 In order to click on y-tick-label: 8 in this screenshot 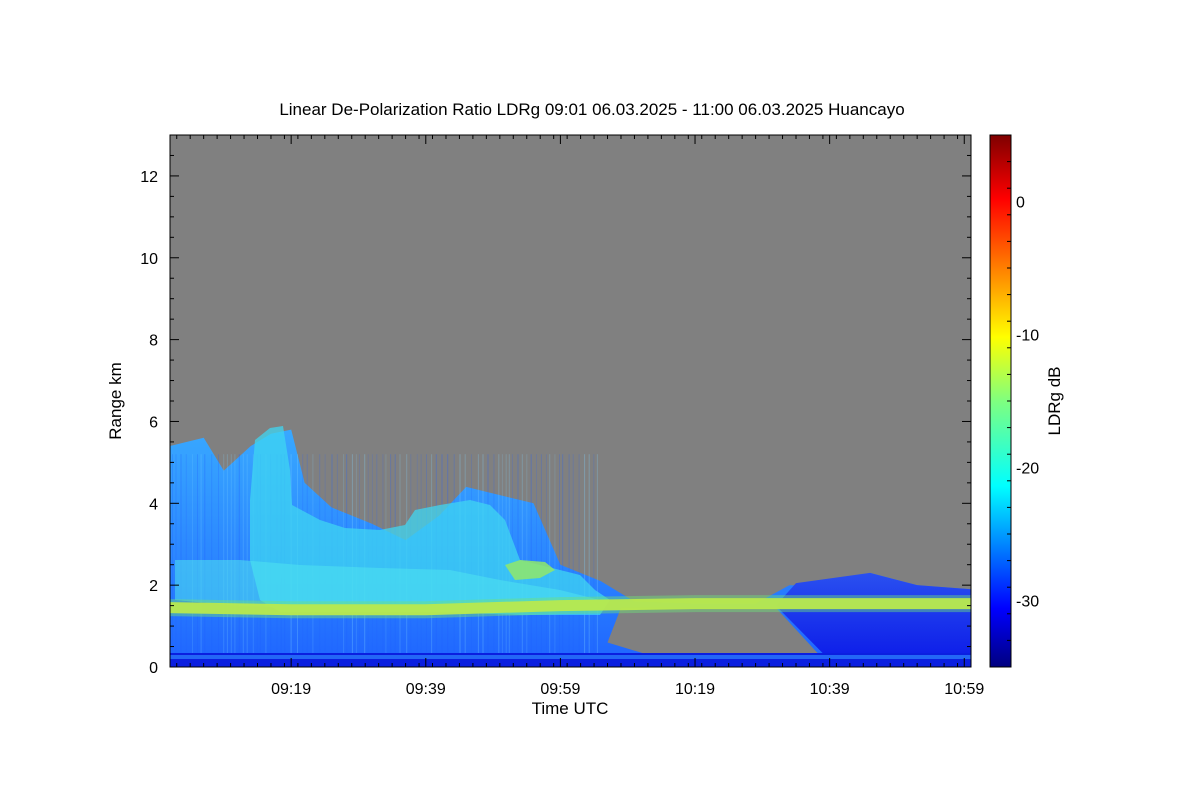, I will do `click(153, 341)`.